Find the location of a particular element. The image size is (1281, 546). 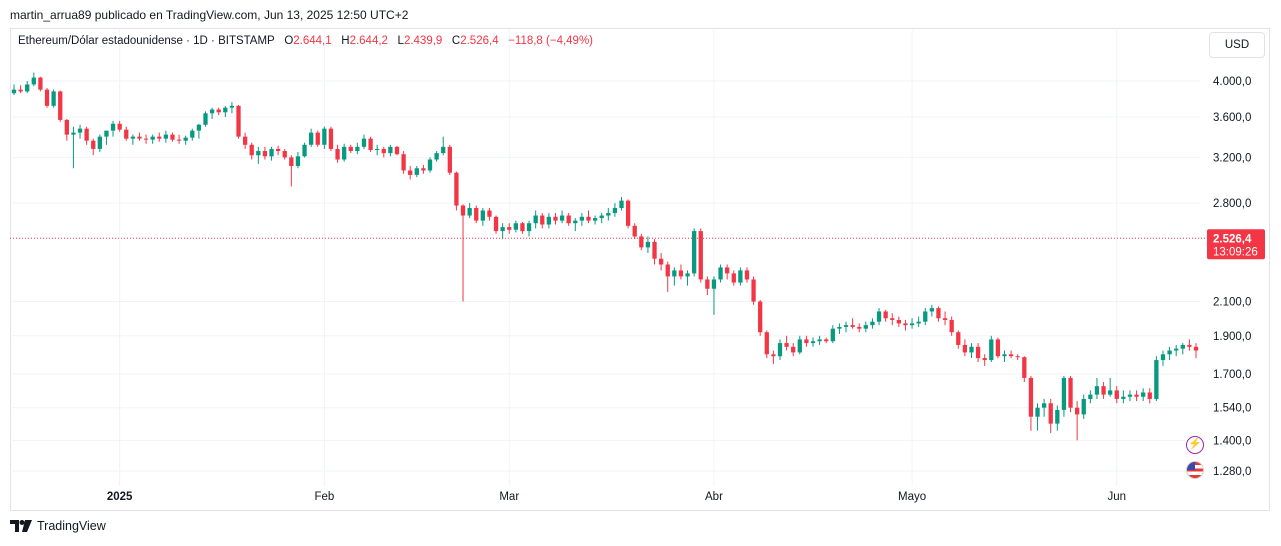

y-tick-label: 1.280,0 is located at coordinates (1232, 472).